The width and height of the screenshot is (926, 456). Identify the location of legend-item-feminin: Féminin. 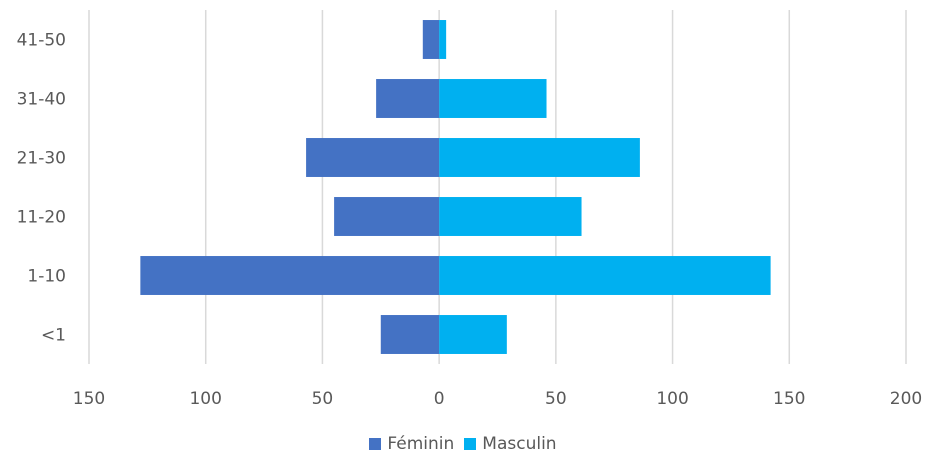
(411, 444).